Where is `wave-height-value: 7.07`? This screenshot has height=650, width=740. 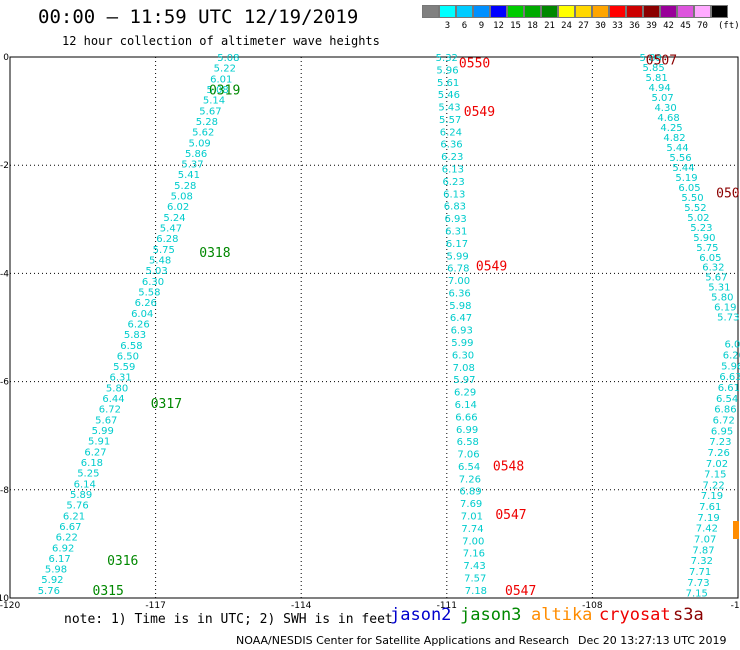
wave-height-value: 7.07 is located at coordinates (705, 539).